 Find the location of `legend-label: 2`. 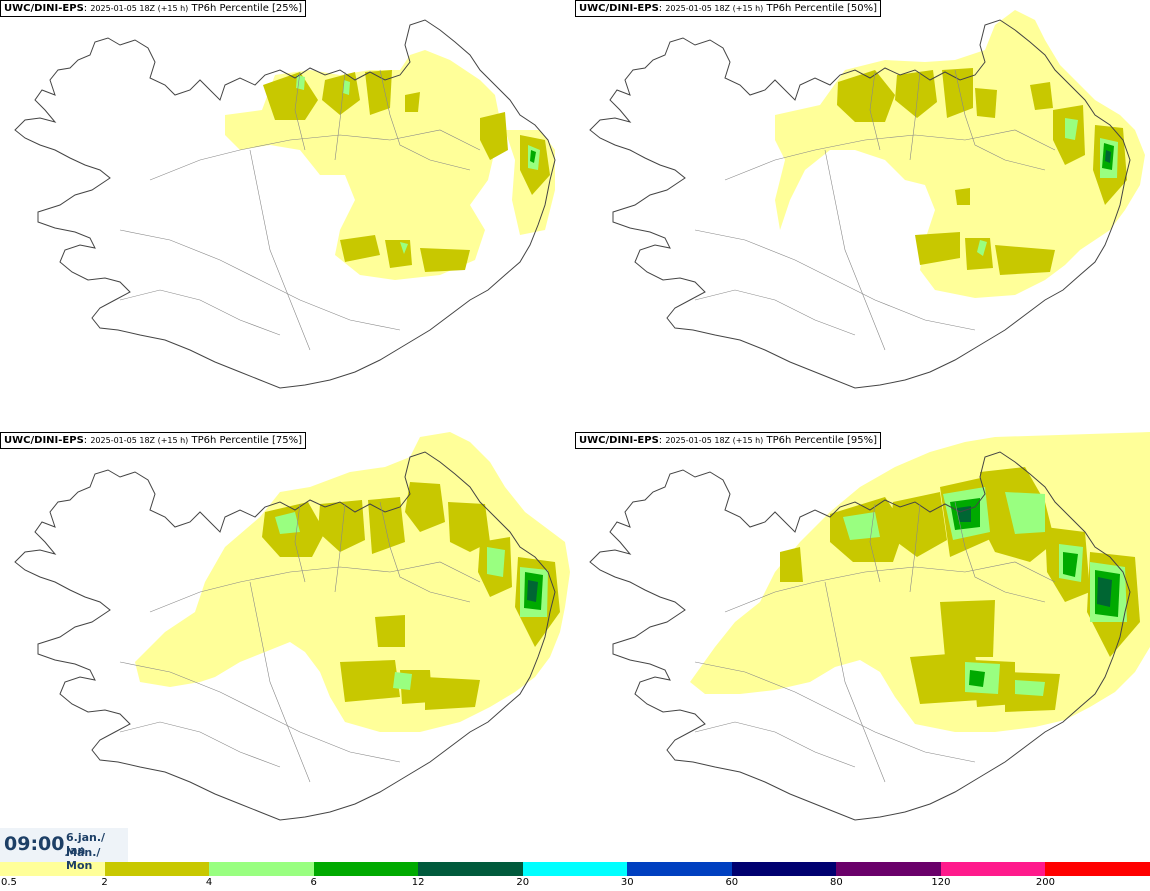

legend-label: 2 is located at coordinates (104, 882).